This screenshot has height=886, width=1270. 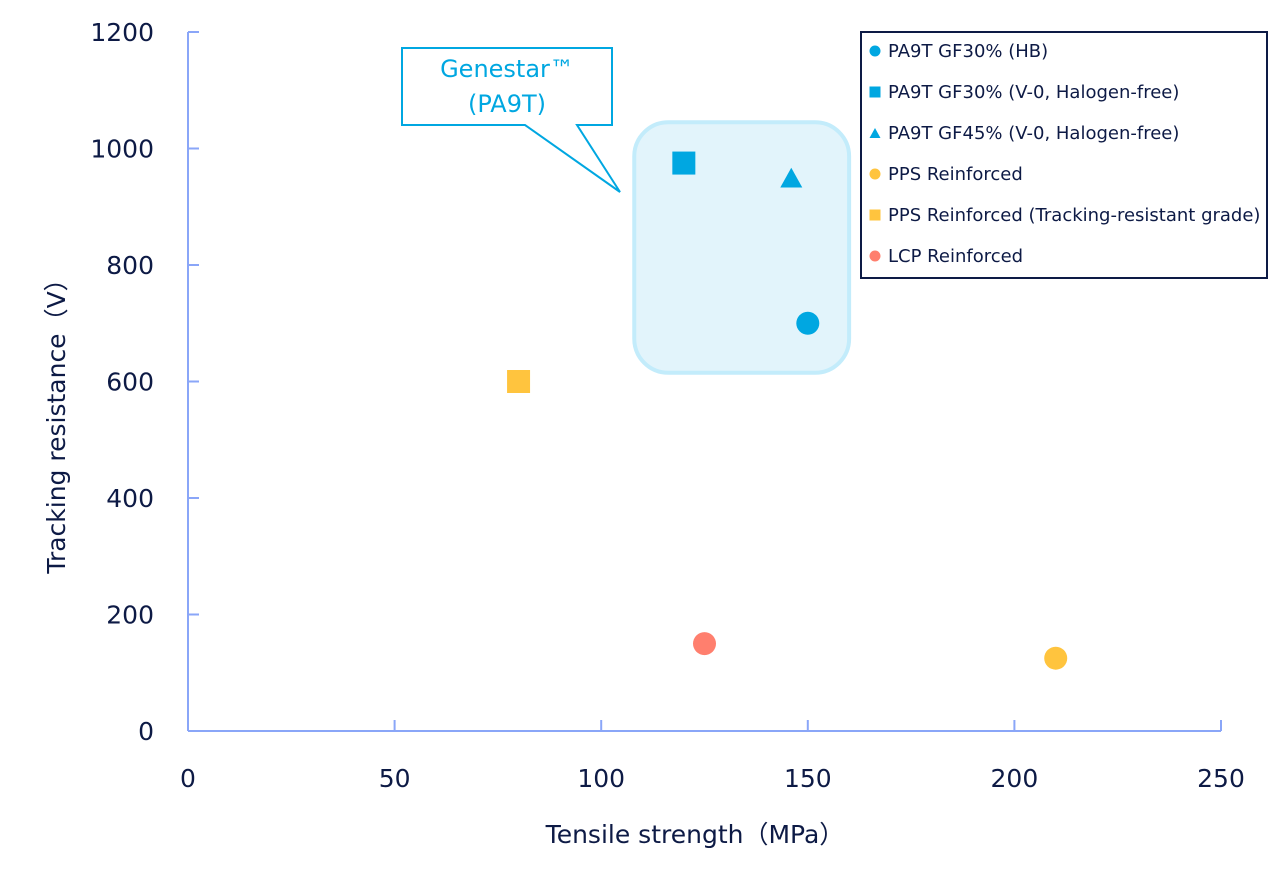 What do you see at coordinates (712, 756) in the screenshot?
I see `x-ticks: 0 50 100 150 200 250` at bounding box center [712, 756].